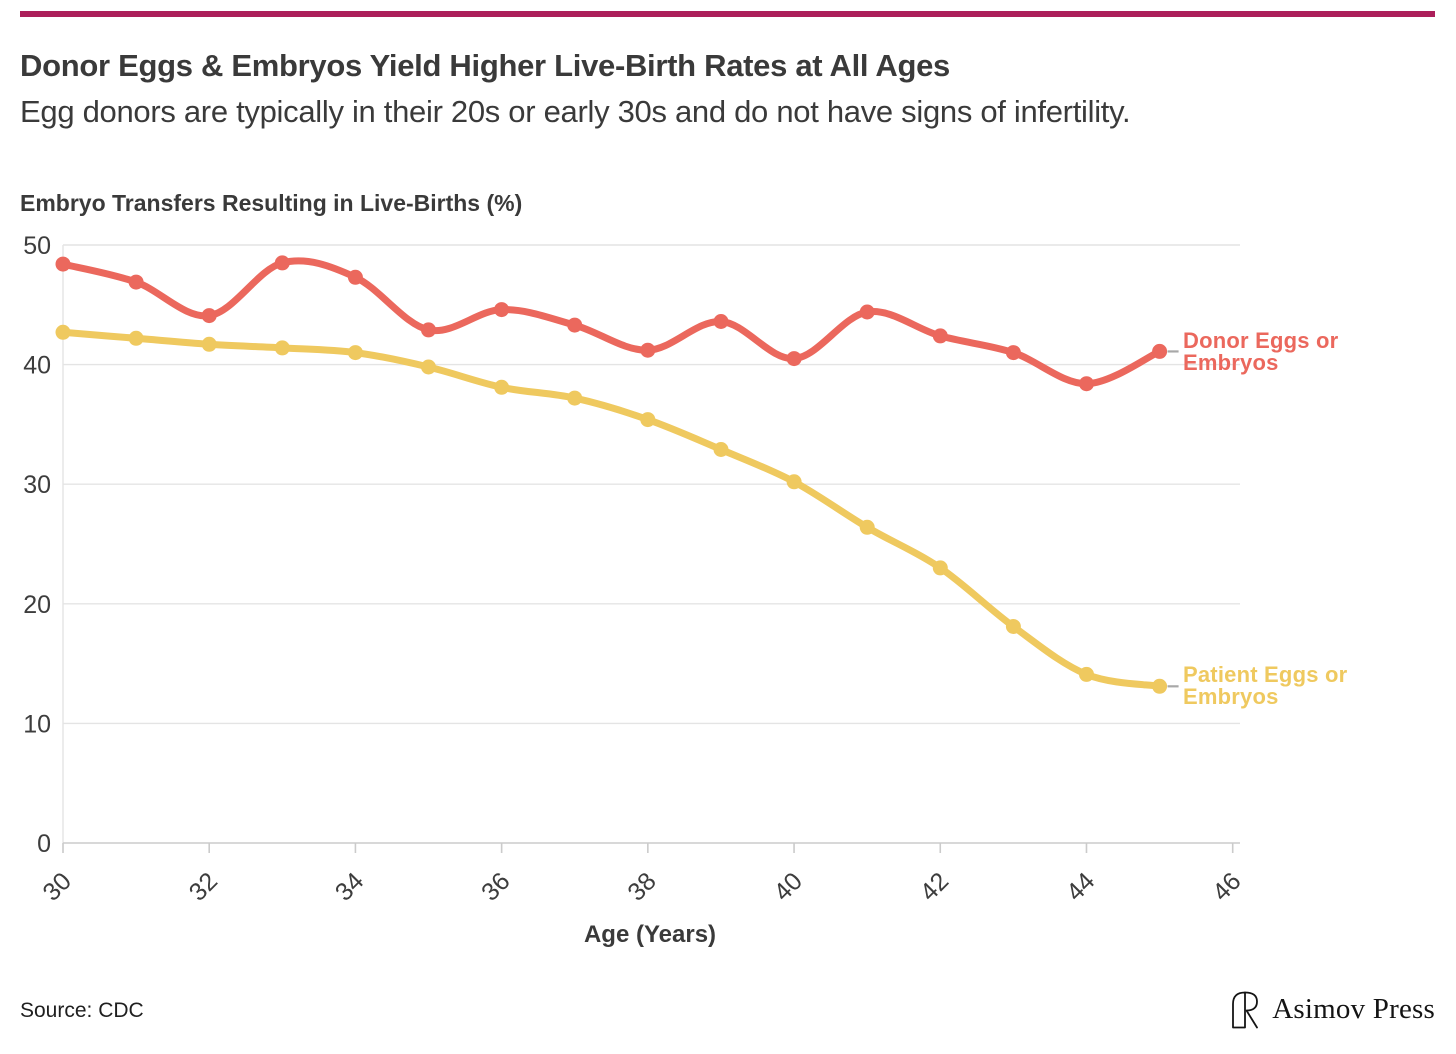  I want to click on x-axis-label: Age (Years), so click(650, 934).